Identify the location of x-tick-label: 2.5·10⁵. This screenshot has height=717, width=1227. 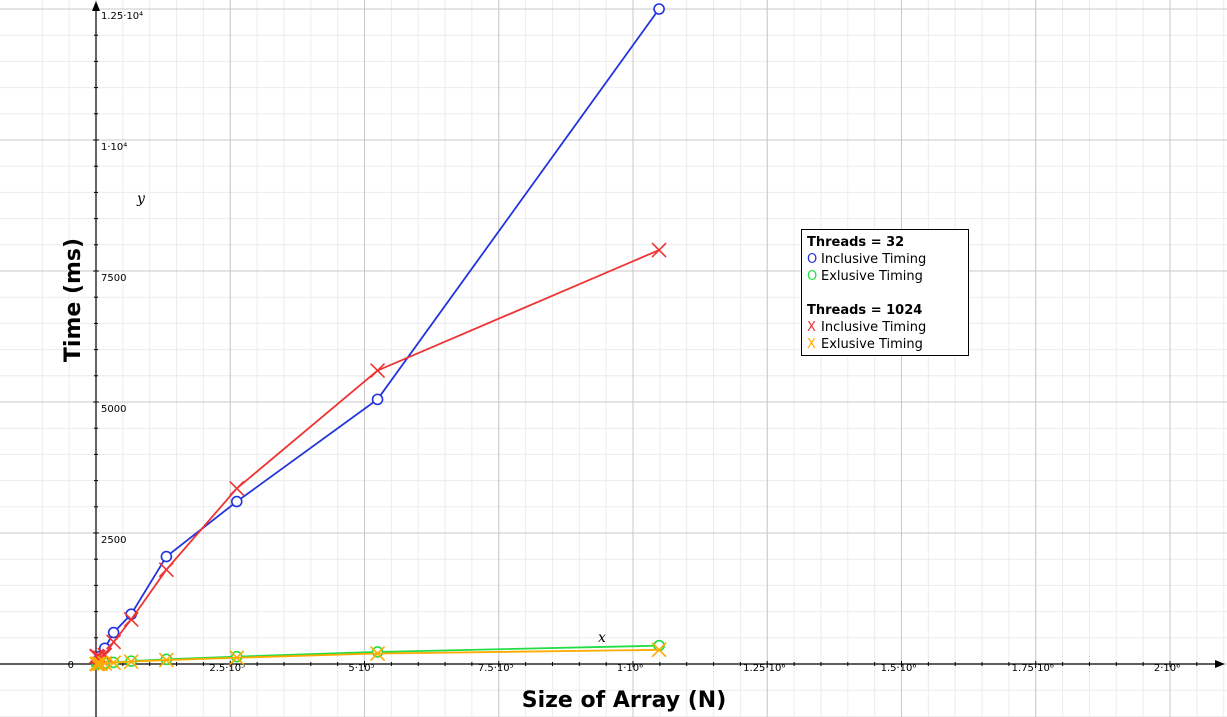
(227, 668).